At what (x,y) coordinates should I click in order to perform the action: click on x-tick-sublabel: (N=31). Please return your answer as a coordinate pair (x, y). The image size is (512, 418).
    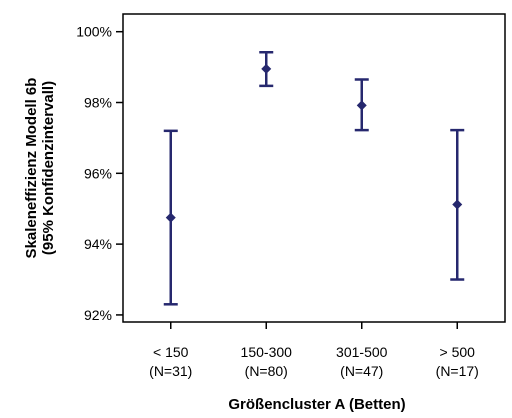
    Looking at the image, I should click on (170, 371).